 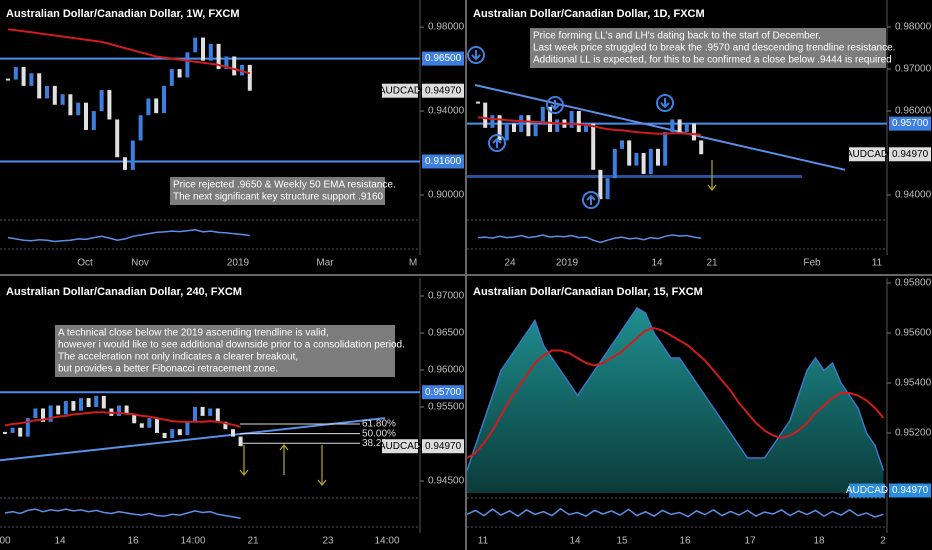 What do you see at coordinates (622, 541) in the screenshot?
I see `x-tick-label: 15` at bounding box center [622, 541].